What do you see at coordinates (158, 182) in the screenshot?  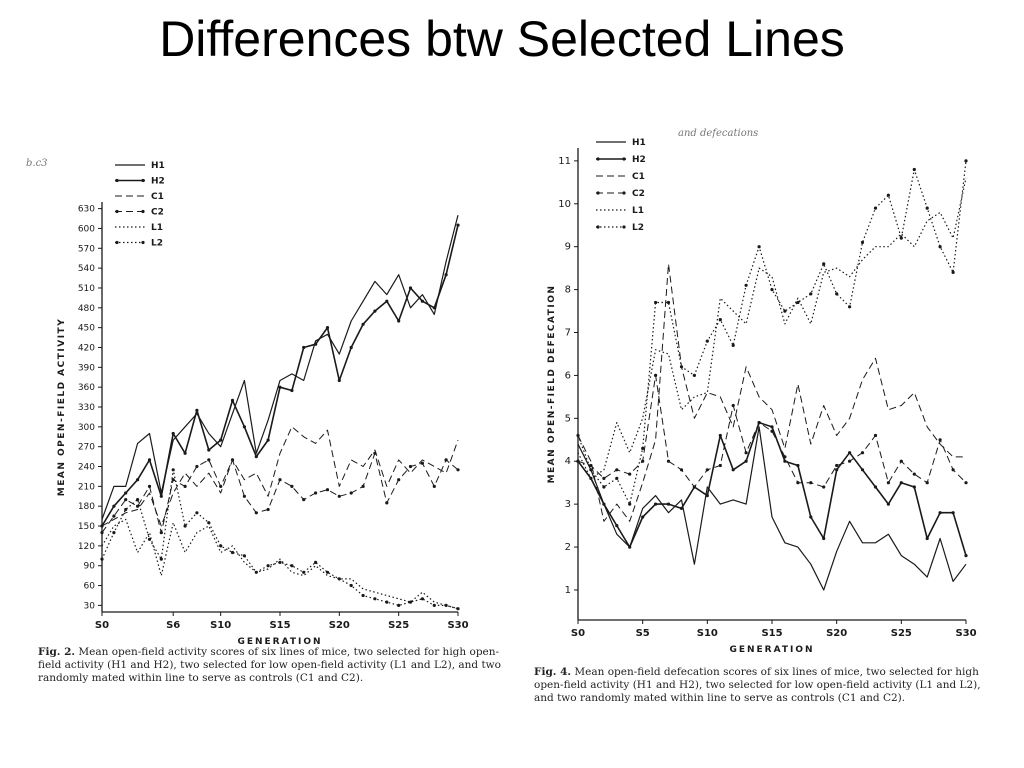 I see `legend-label-h2: H2` at bounding box center [158, 182].